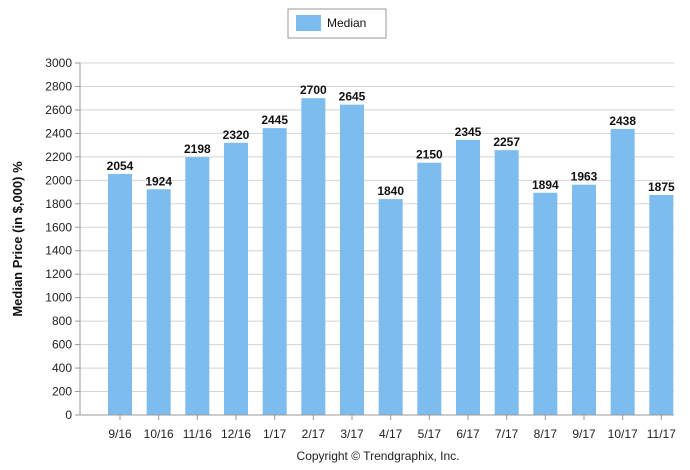  Describe the element at coordinates (346, 23) in the screenshot. I see `legend-label-median: Median` at that location.